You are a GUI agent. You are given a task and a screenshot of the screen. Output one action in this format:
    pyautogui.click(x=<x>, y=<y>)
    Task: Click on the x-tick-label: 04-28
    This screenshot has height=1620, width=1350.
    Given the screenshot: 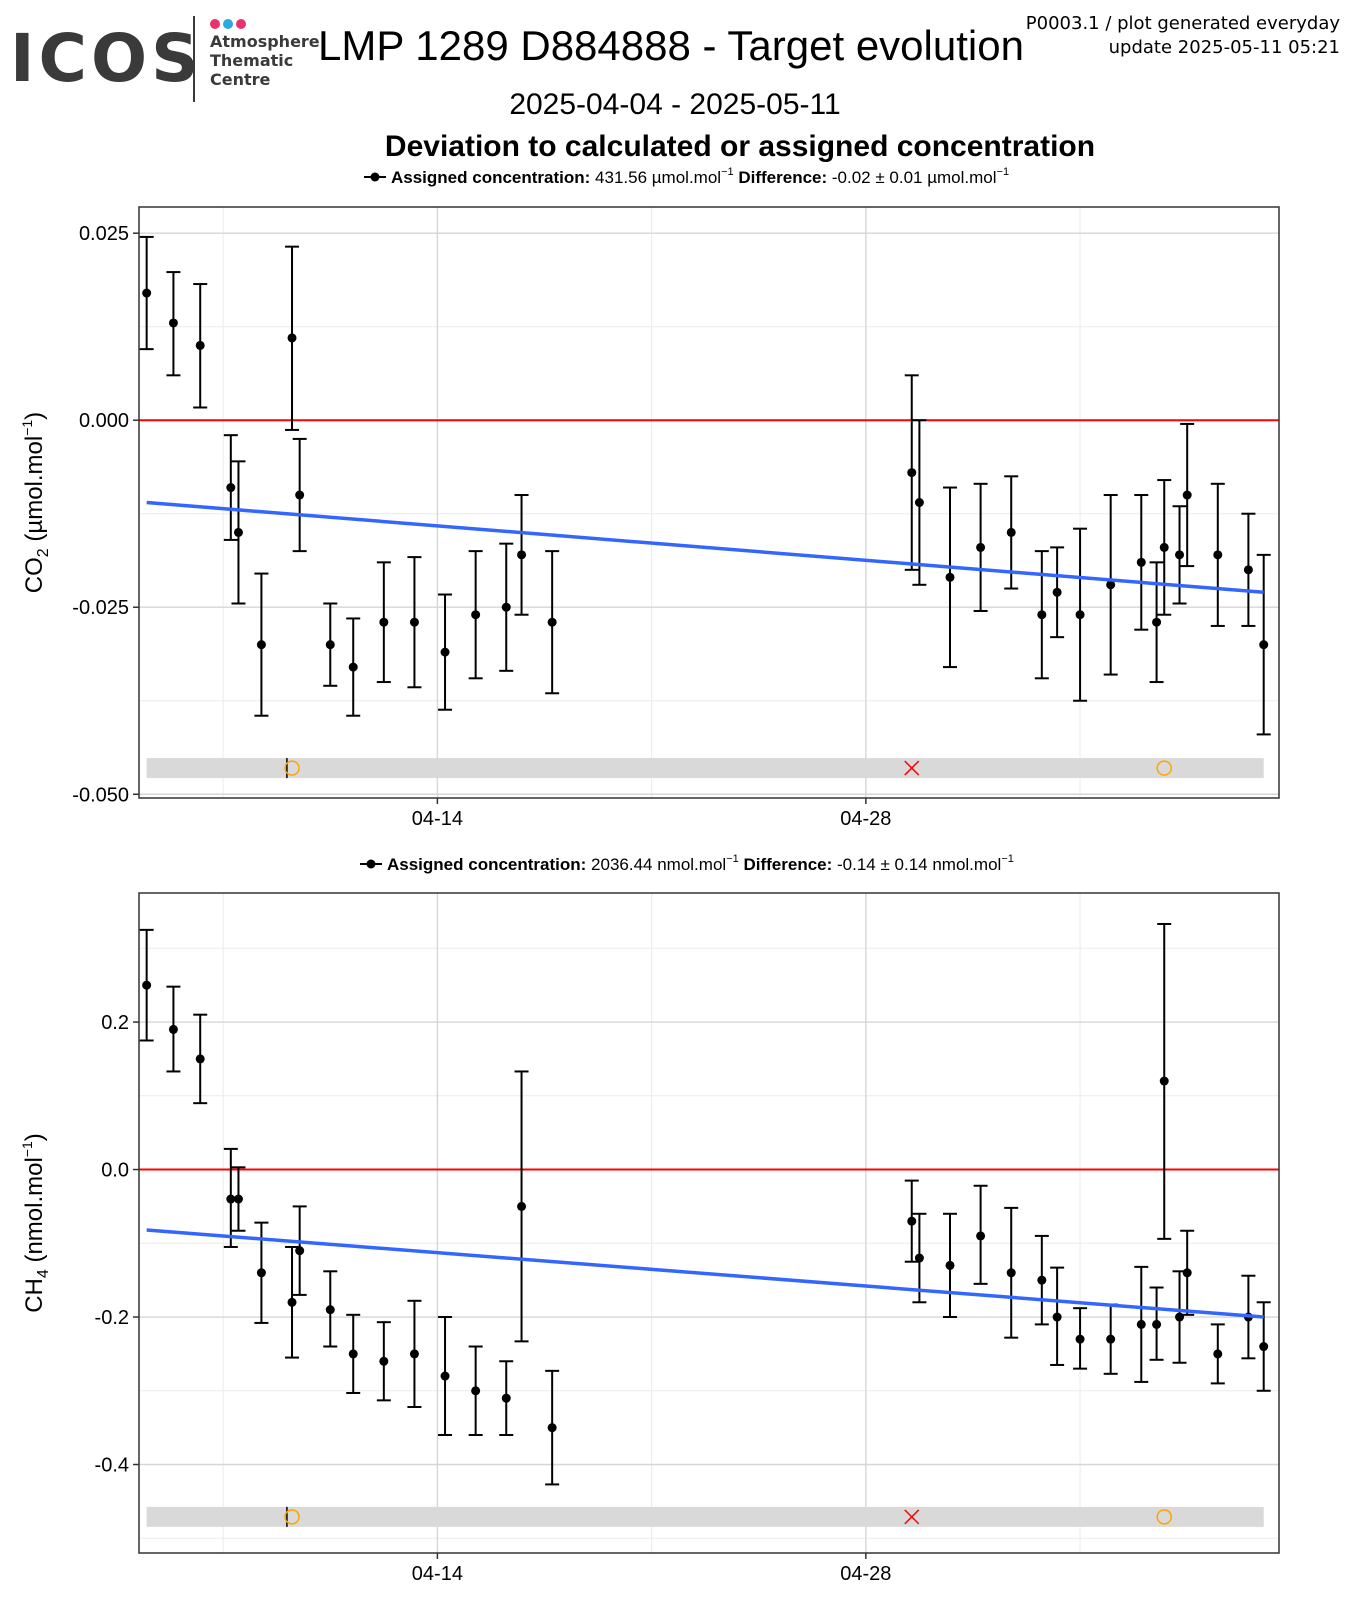 What is the action you would take?
    pyautogui.click(x=865, y=819)
    